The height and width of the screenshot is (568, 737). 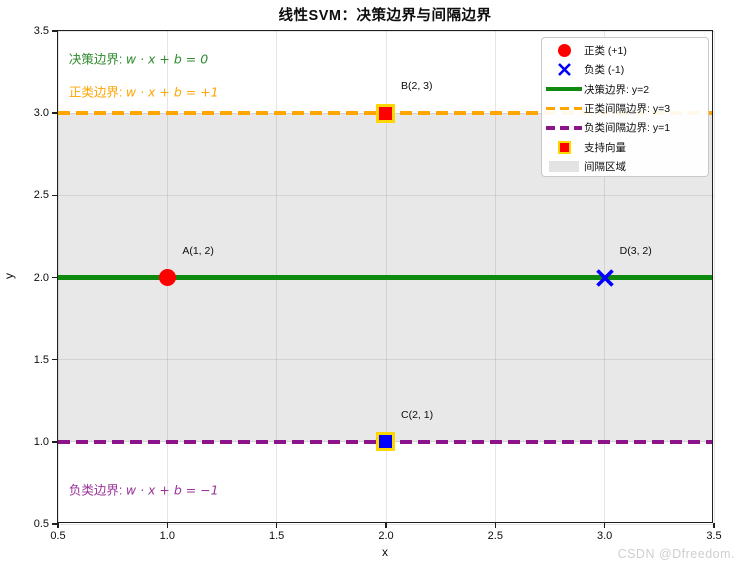 What do you see at coordinates (167, 277) in the screenshot?
I see `data-point-circle` at bounding box center [167, 277].